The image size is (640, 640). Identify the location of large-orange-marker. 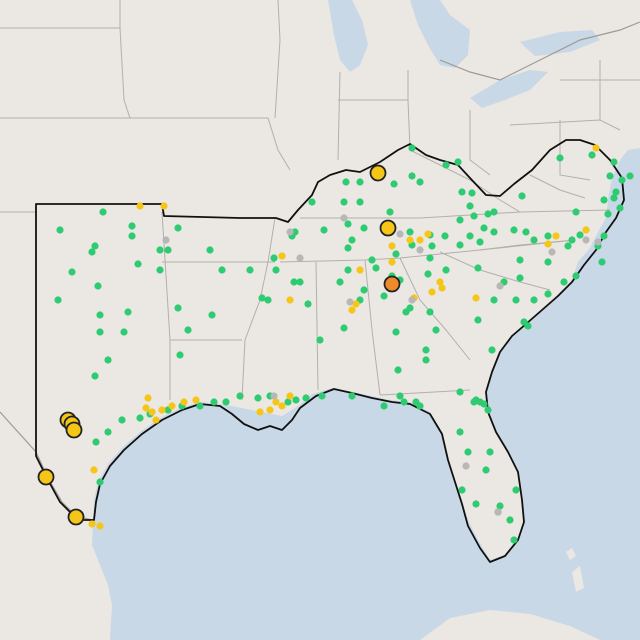
(392, 284).